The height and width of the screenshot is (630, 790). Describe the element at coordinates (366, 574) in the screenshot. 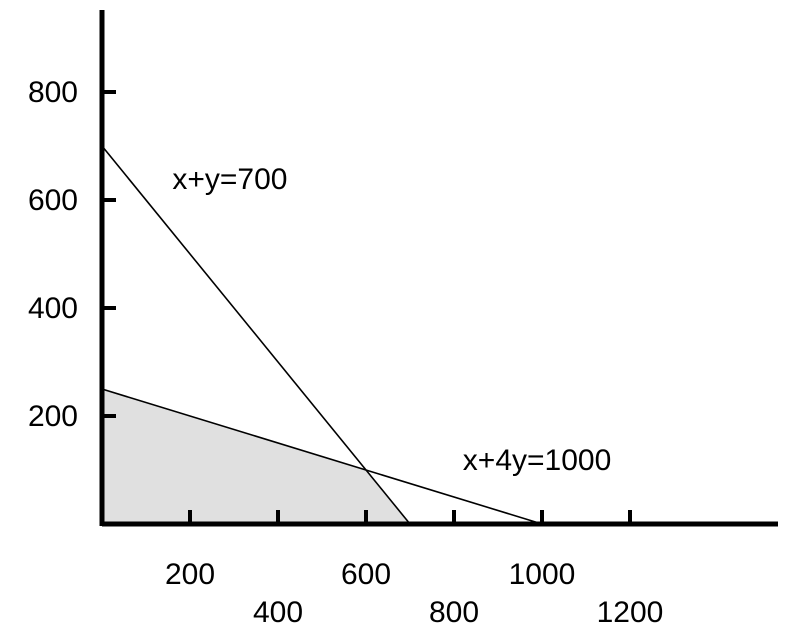

I see `x-tick-label-600: 600` at that location.